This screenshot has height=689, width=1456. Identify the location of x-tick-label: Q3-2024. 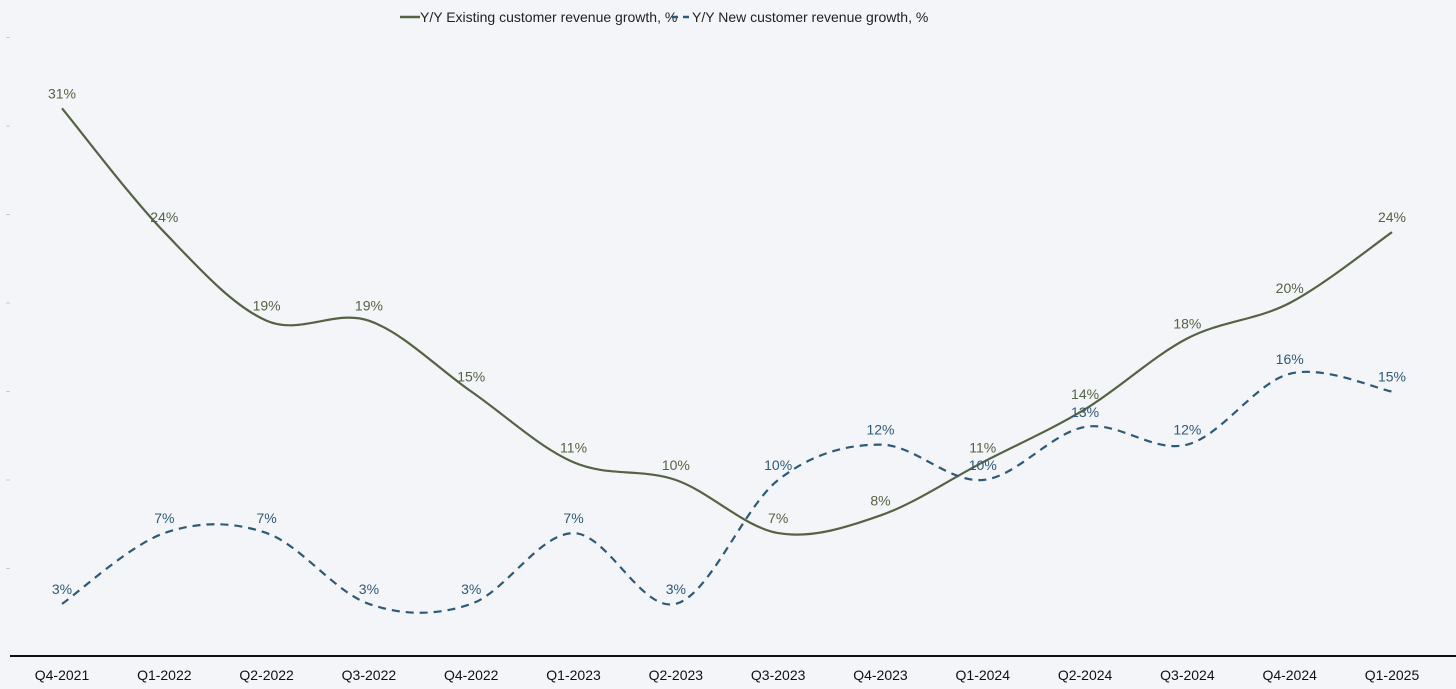
(1187, 675).